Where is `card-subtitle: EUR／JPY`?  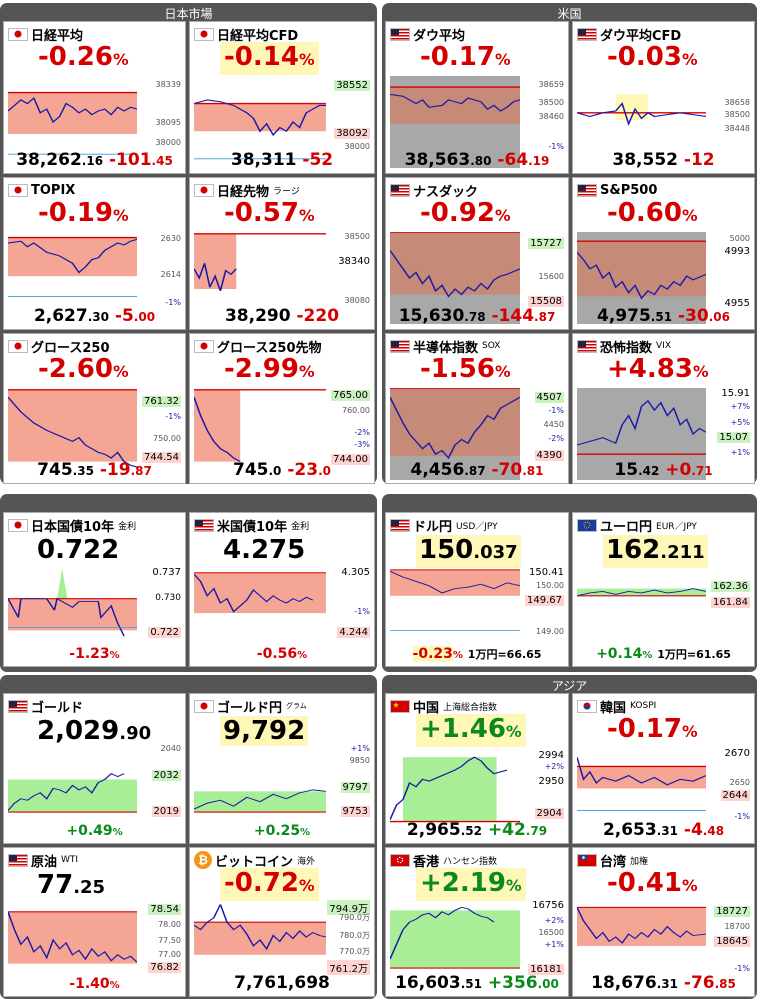
card-subtitle: EUR／JPY is located at coordinates (676, 526).